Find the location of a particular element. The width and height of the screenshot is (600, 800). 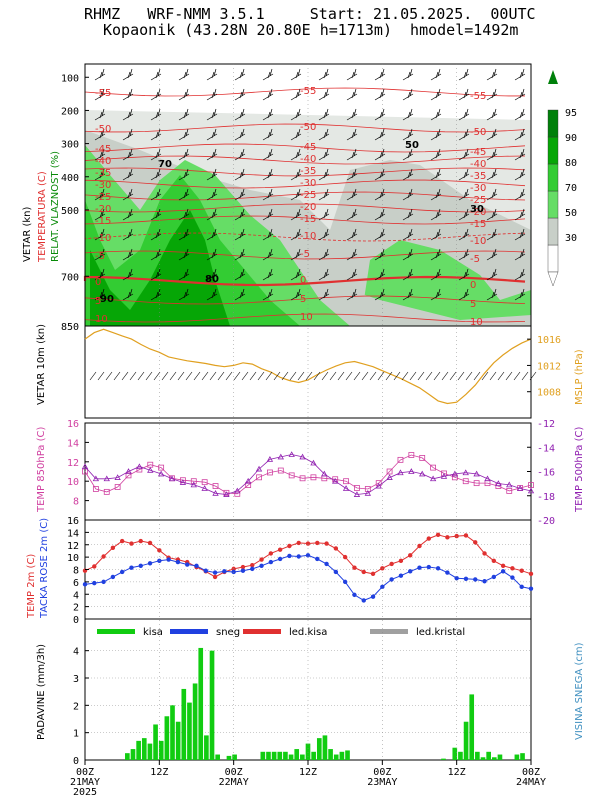

temp-500-line is located at coordinates (308, 474).